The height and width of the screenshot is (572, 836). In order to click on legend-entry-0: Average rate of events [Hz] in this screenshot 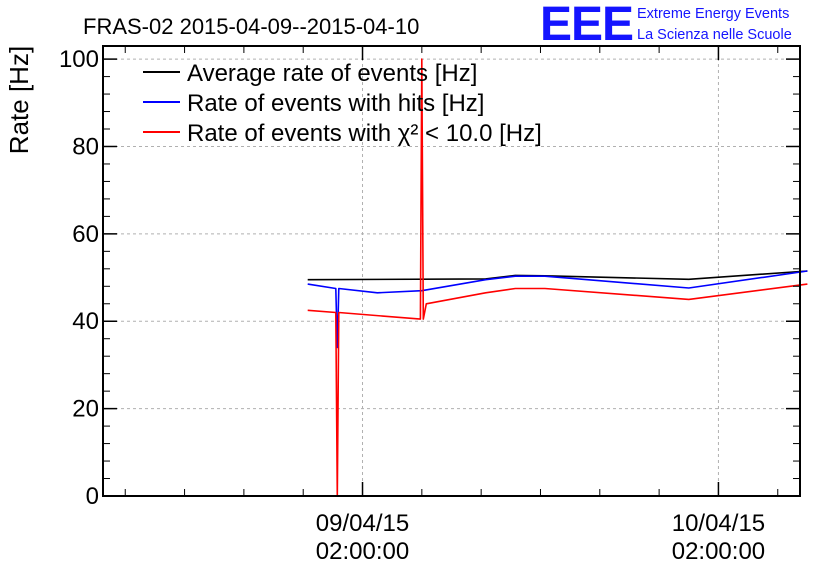, I will do `click(332, 73)`.